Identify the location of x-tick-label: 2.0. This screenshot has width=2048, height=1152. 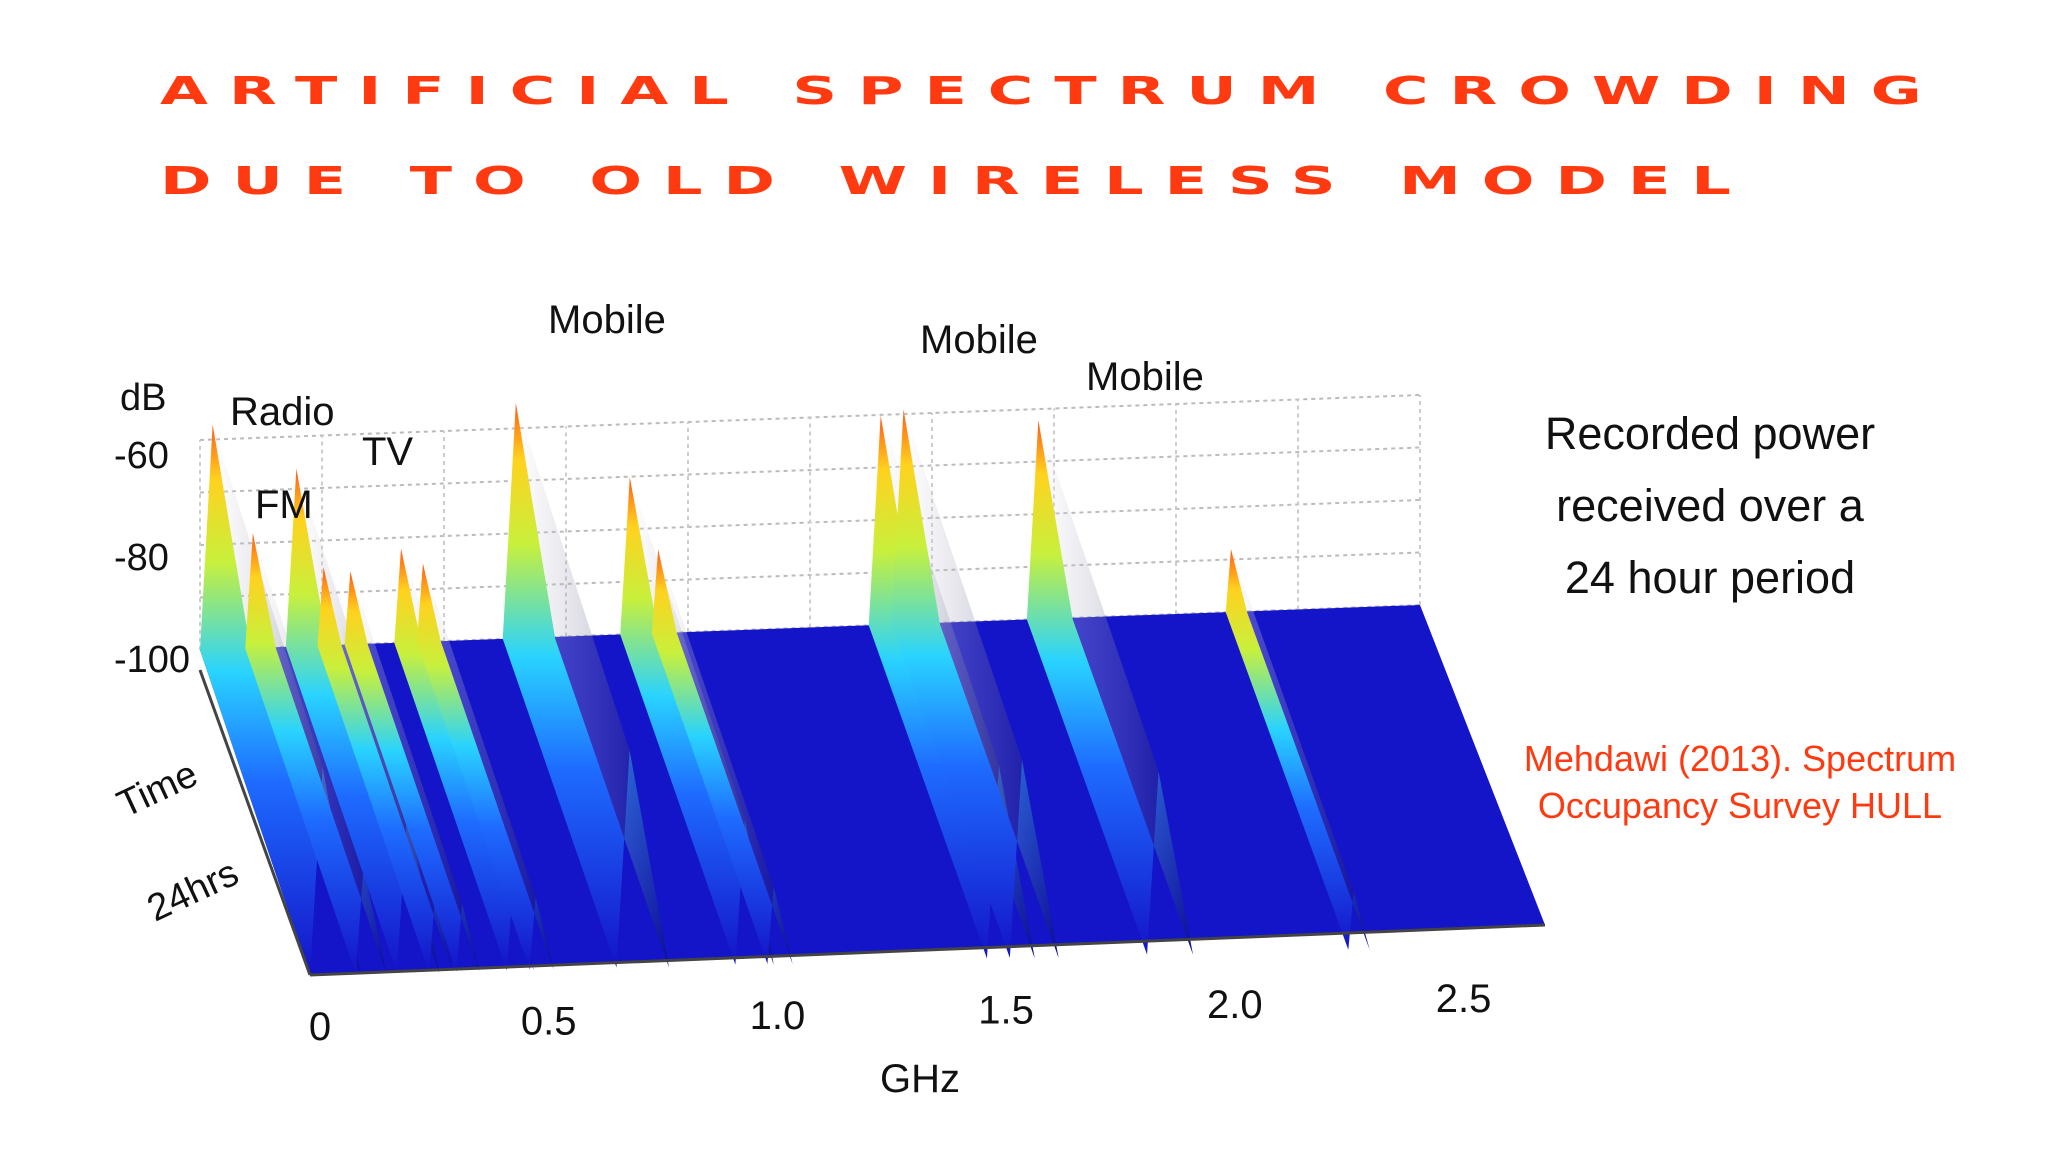
(1235, 1005).